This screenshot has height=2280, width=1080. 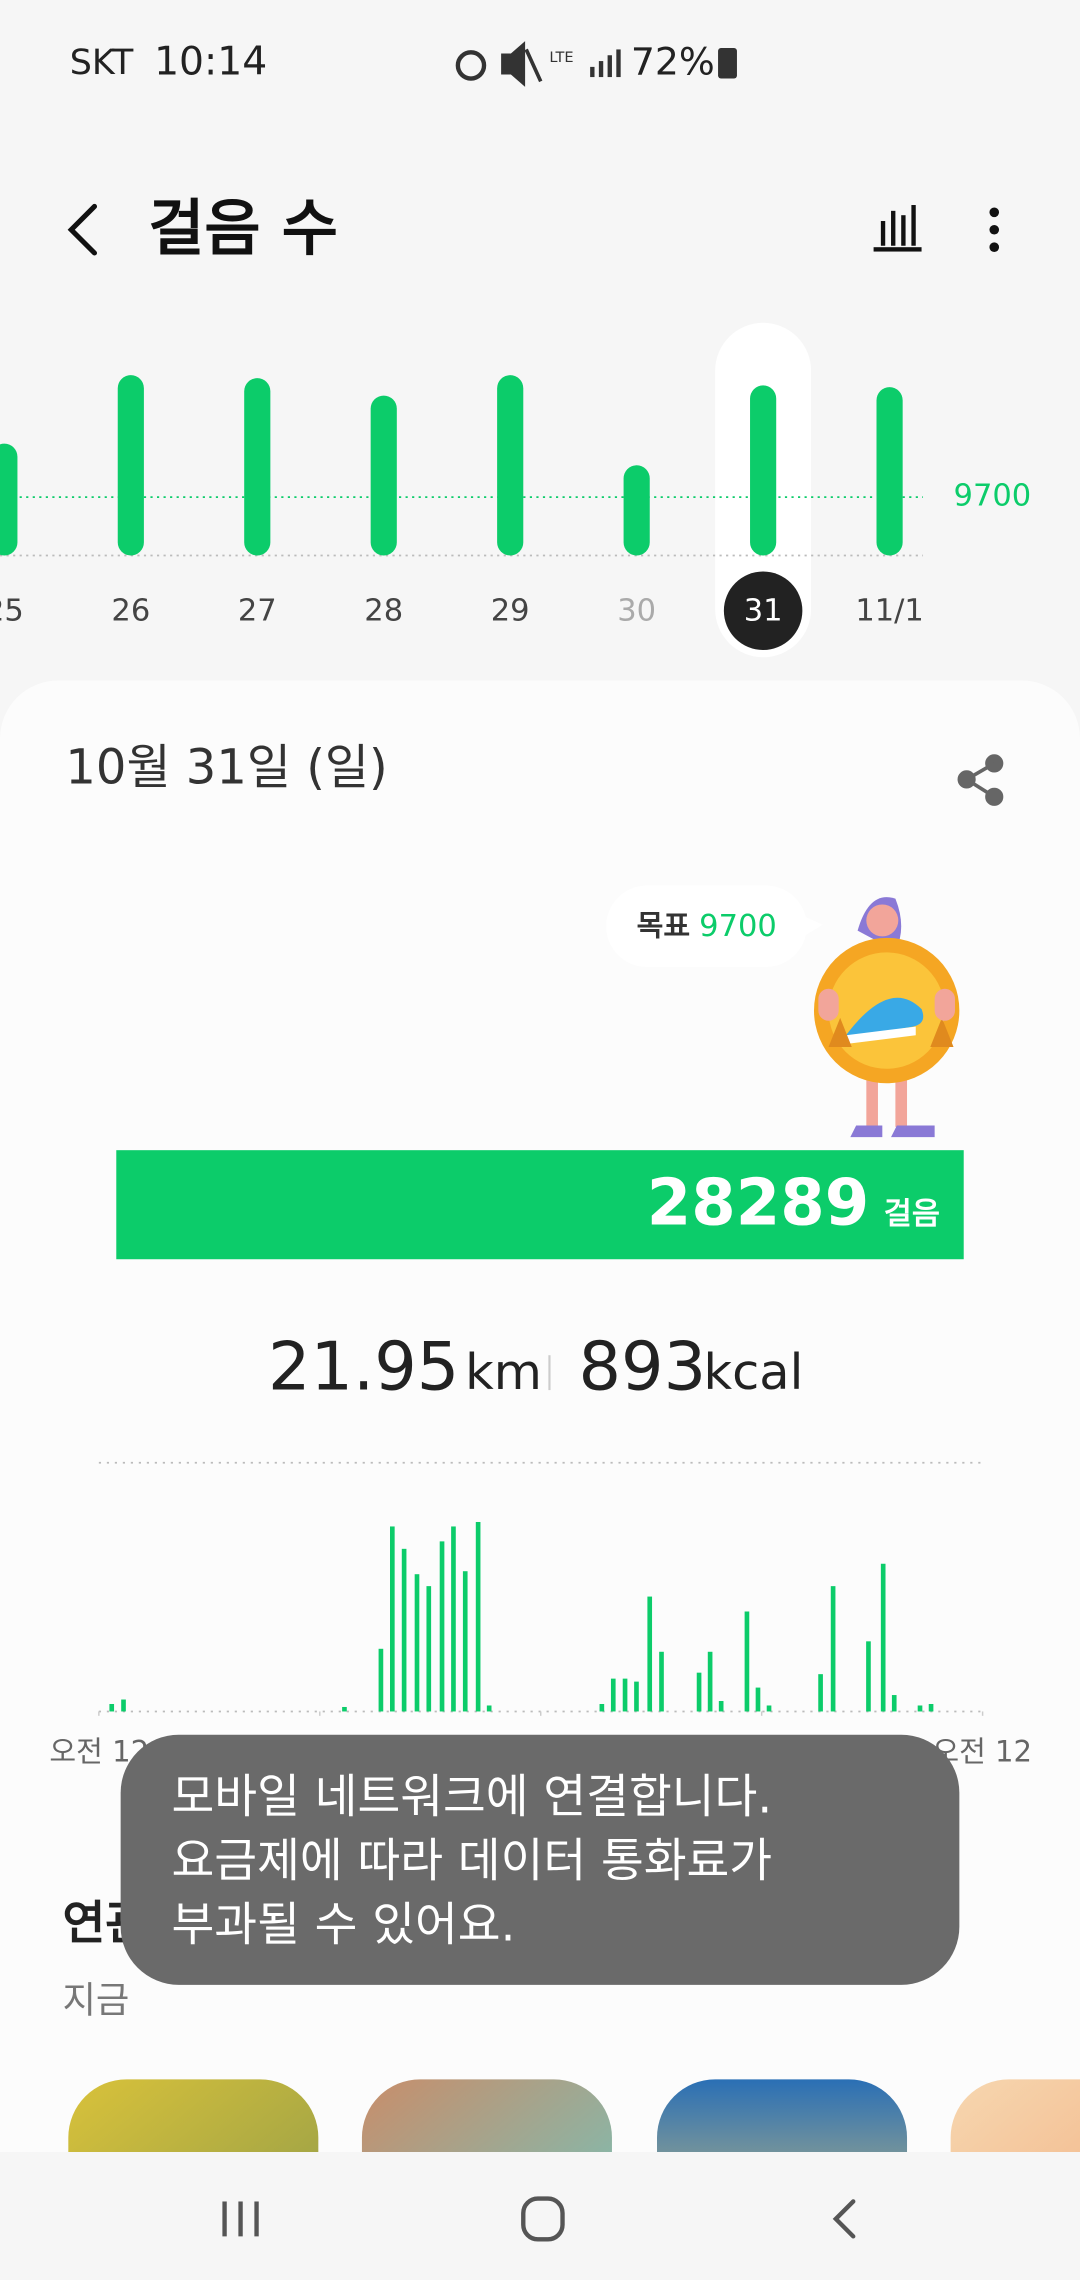 I want to click on distance-value: 21.95, so click(x=363, y=1367).